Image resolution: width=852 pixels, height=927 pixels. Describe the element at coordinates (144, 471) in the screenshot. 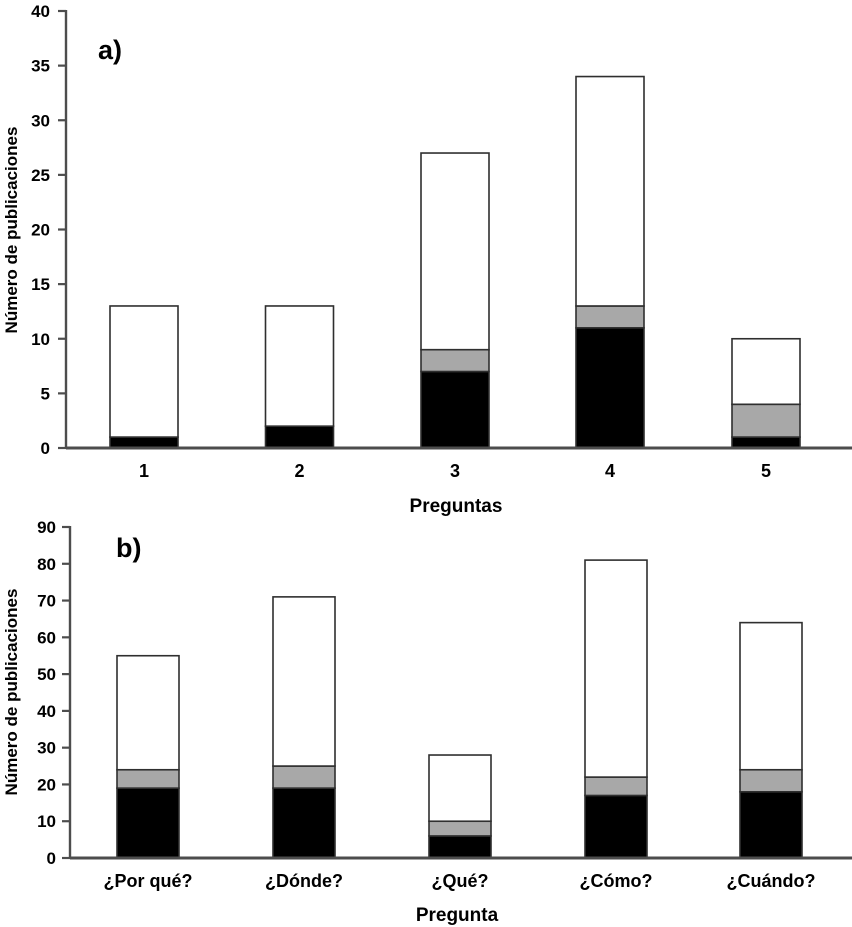

I see `x-category-label-chart-a-0: 1` at that location.